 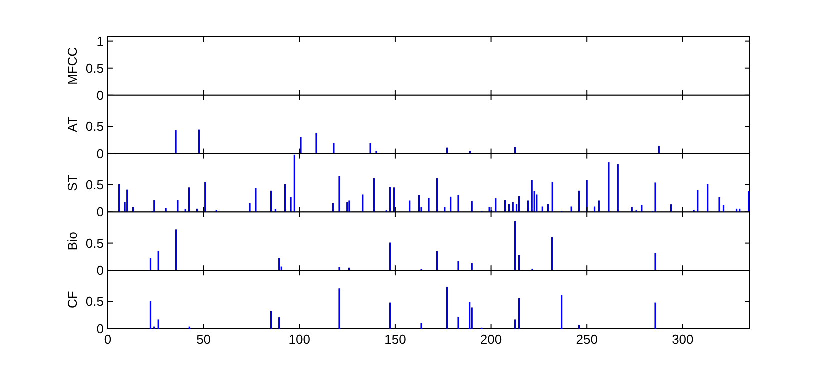 I want to click on x-tick-label: 100, so click(x=299, y=339).